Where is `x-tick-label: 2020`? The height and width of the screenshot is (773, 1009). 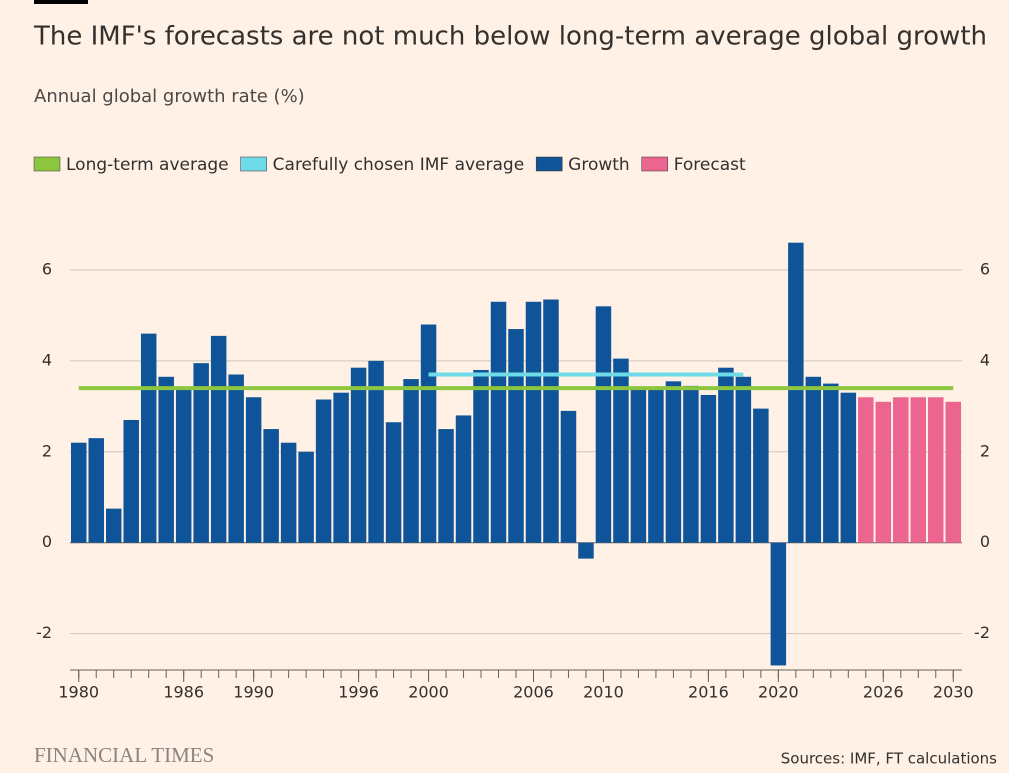 x-tick-label: 2020 is located at coordinates (778, 692).